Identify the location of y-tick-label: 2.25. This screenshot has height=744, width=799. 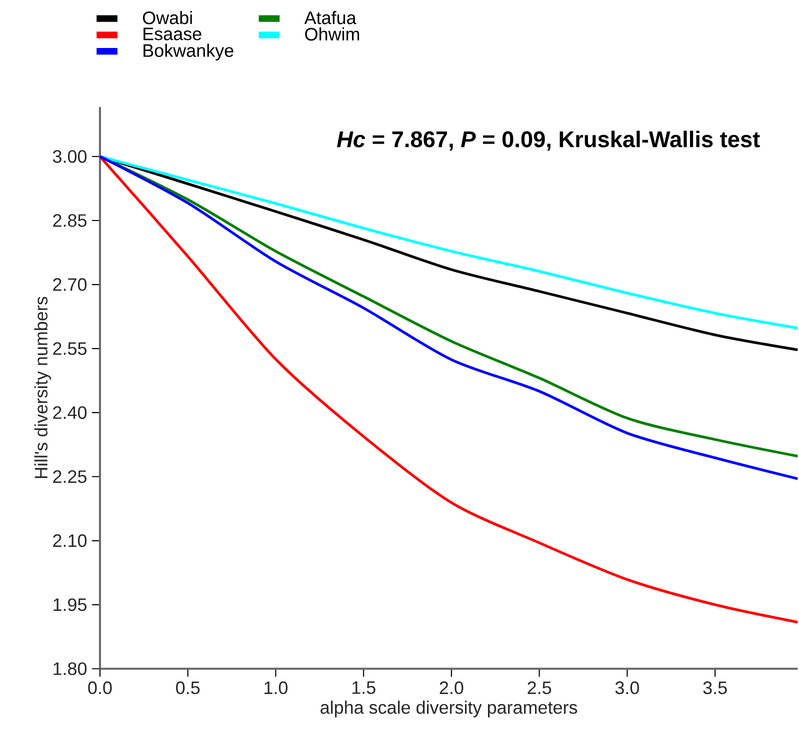
(70, 477).